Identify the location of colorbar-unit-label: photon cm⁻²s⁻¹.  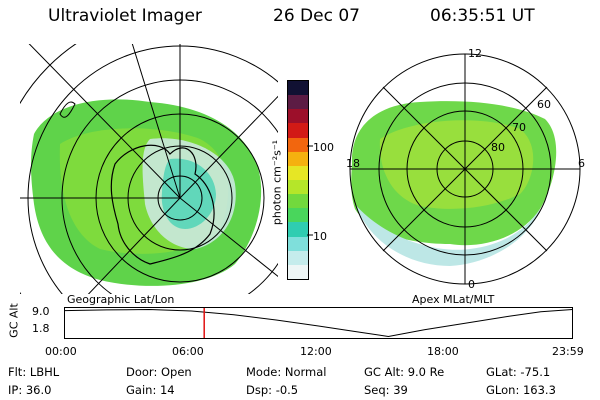
(277, 182).